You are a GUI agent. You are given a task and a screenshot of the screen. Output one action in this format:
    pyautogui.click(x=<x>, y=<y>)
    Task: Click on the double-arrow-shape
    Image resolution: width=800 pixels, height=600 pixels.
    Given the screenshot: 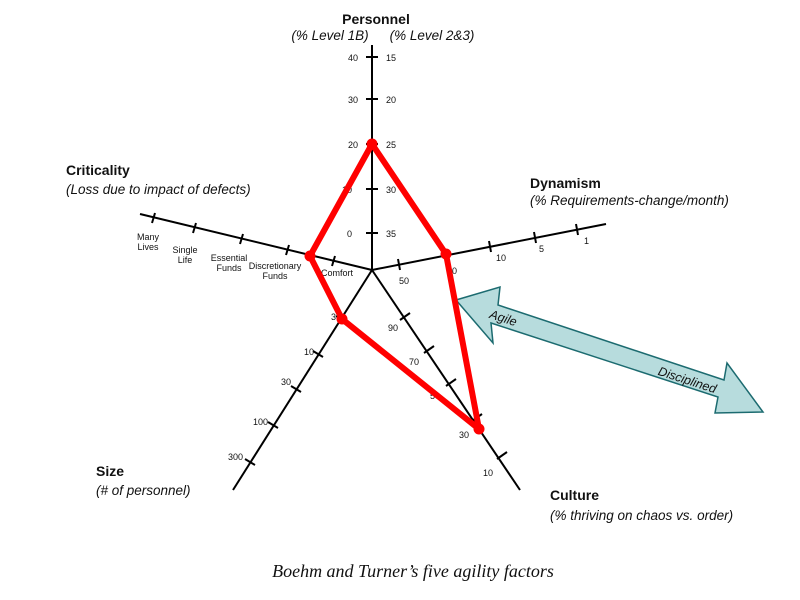 What is the action you would take?
    pyautogui.click(x=609, y=349)
    